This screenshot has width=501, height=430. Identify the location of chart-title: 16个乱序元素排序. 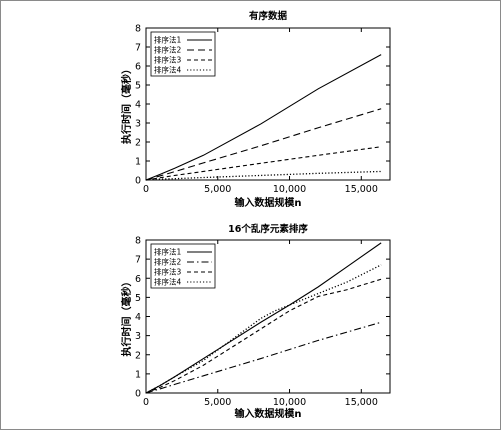
(268, 229).